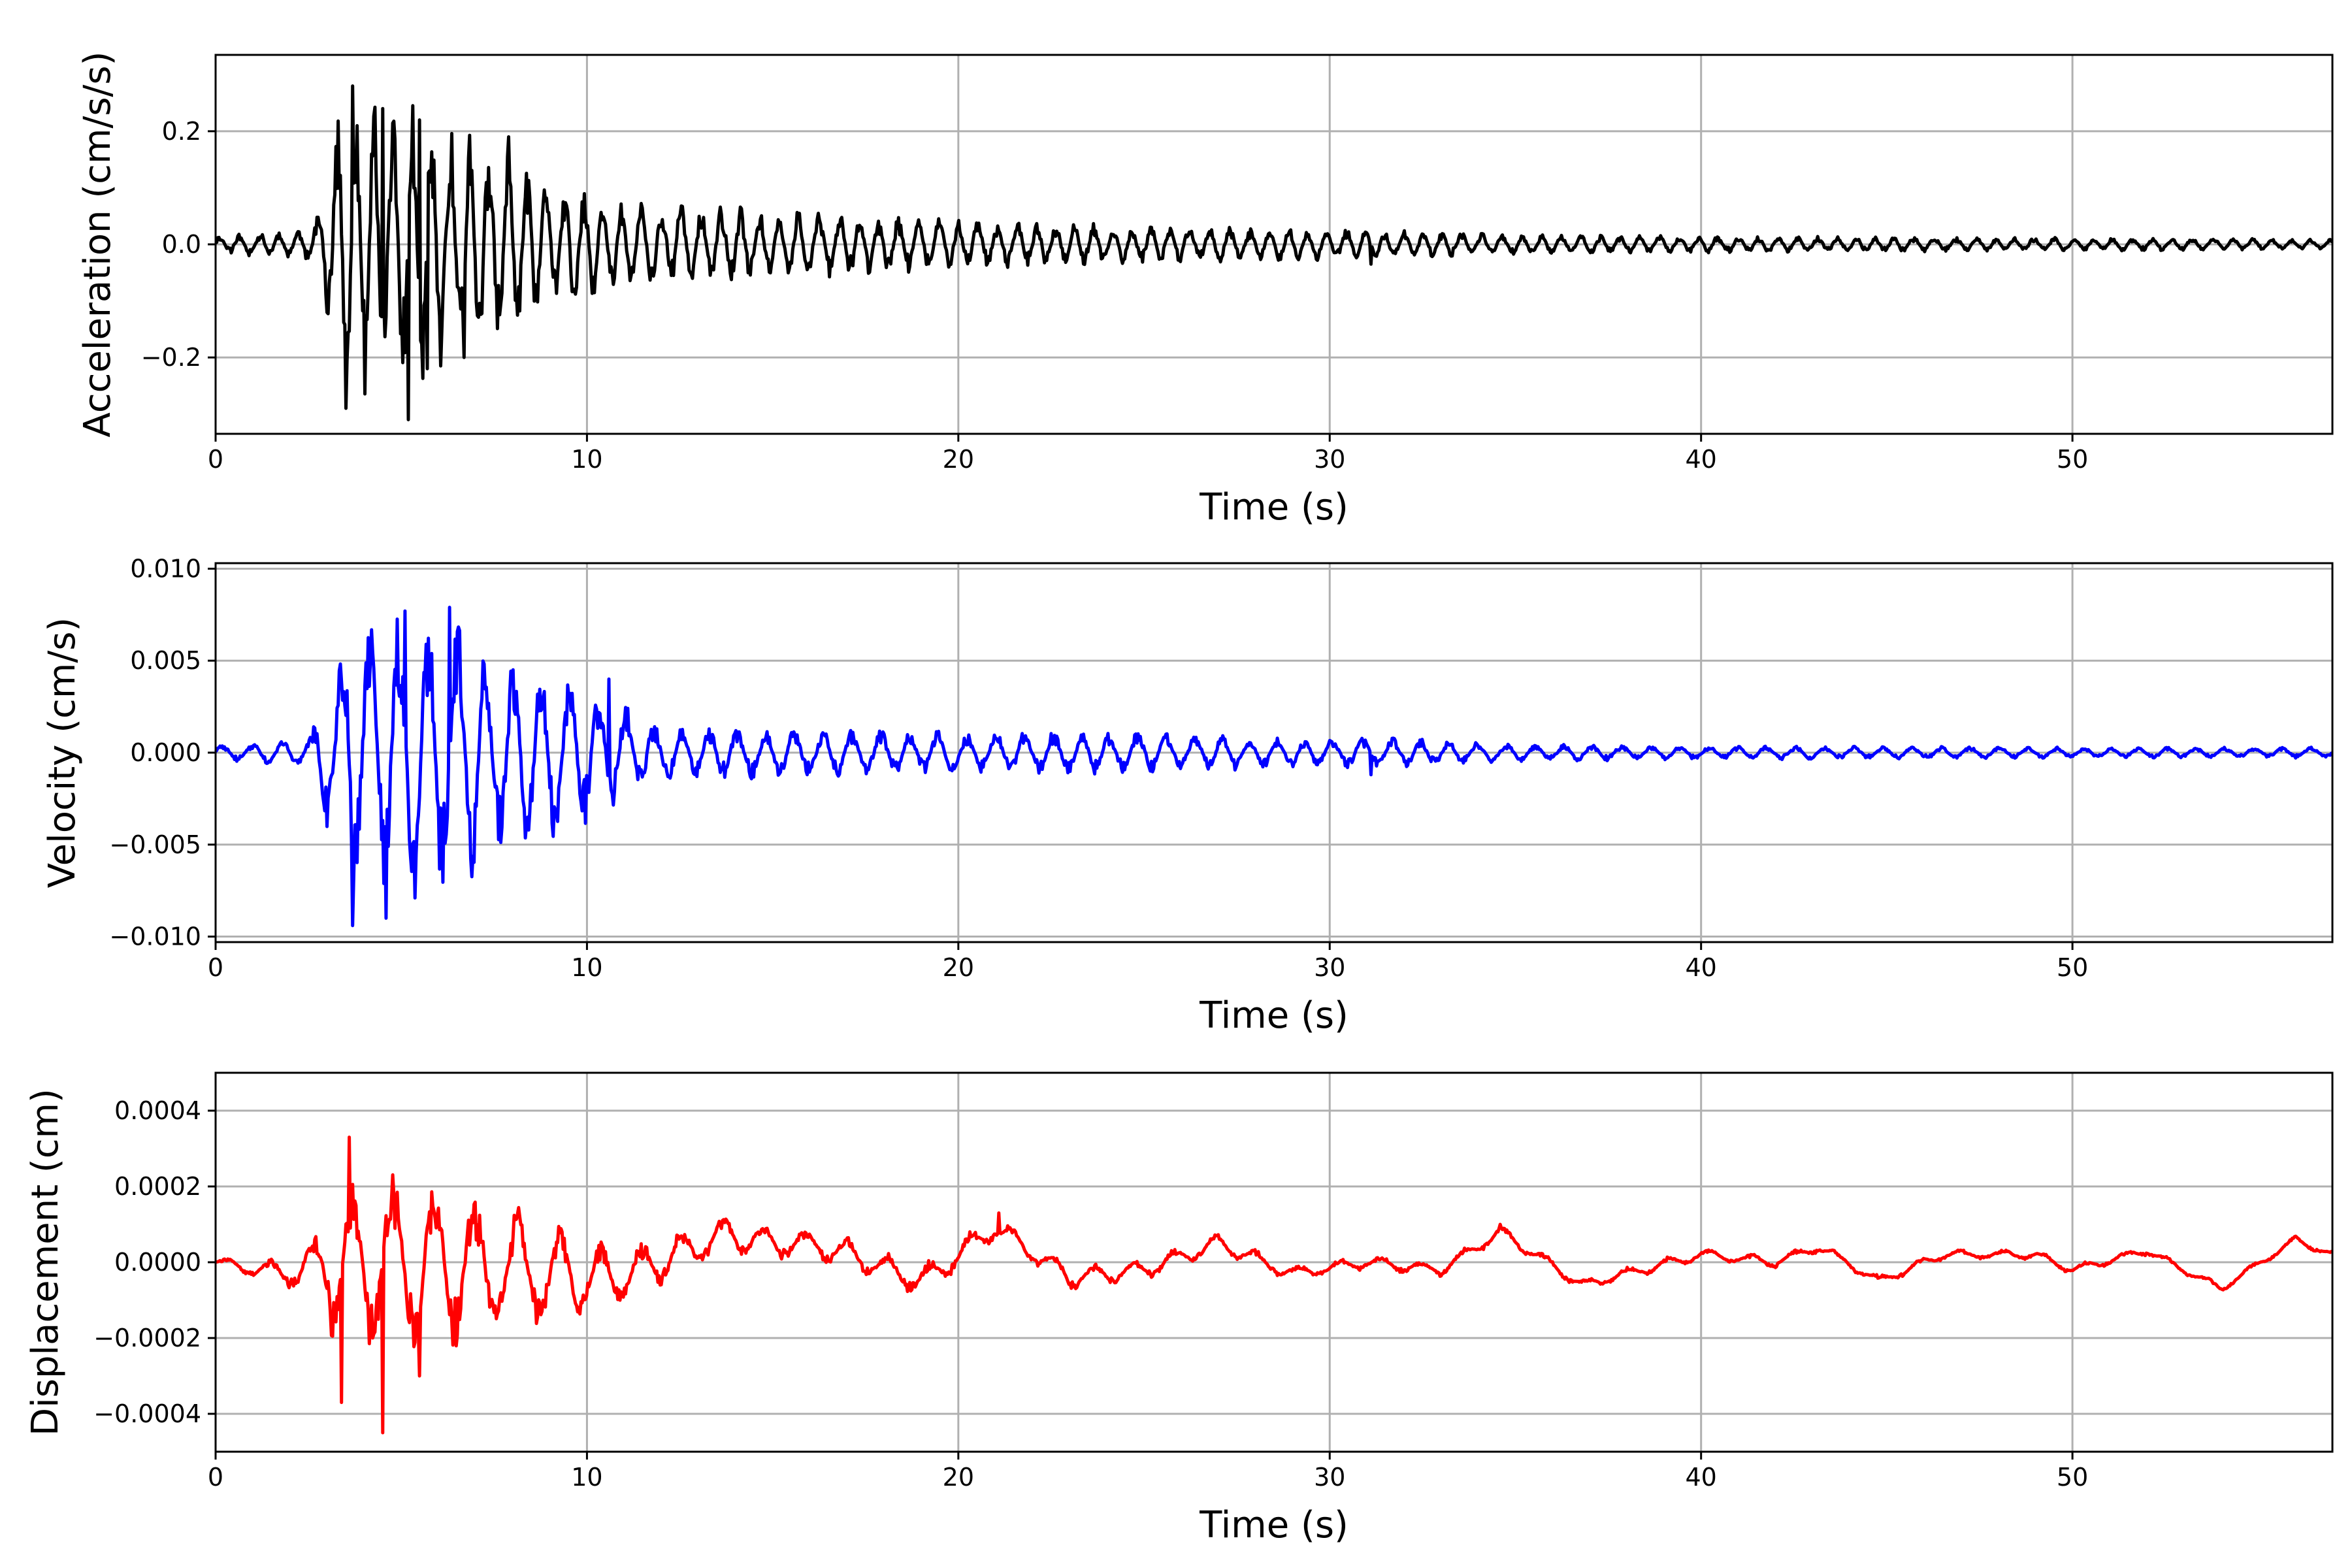  Describe the element at coordinates (181, 244) in the screenshot. I see `acceleration-y-tick-label: 0.0` at that location.